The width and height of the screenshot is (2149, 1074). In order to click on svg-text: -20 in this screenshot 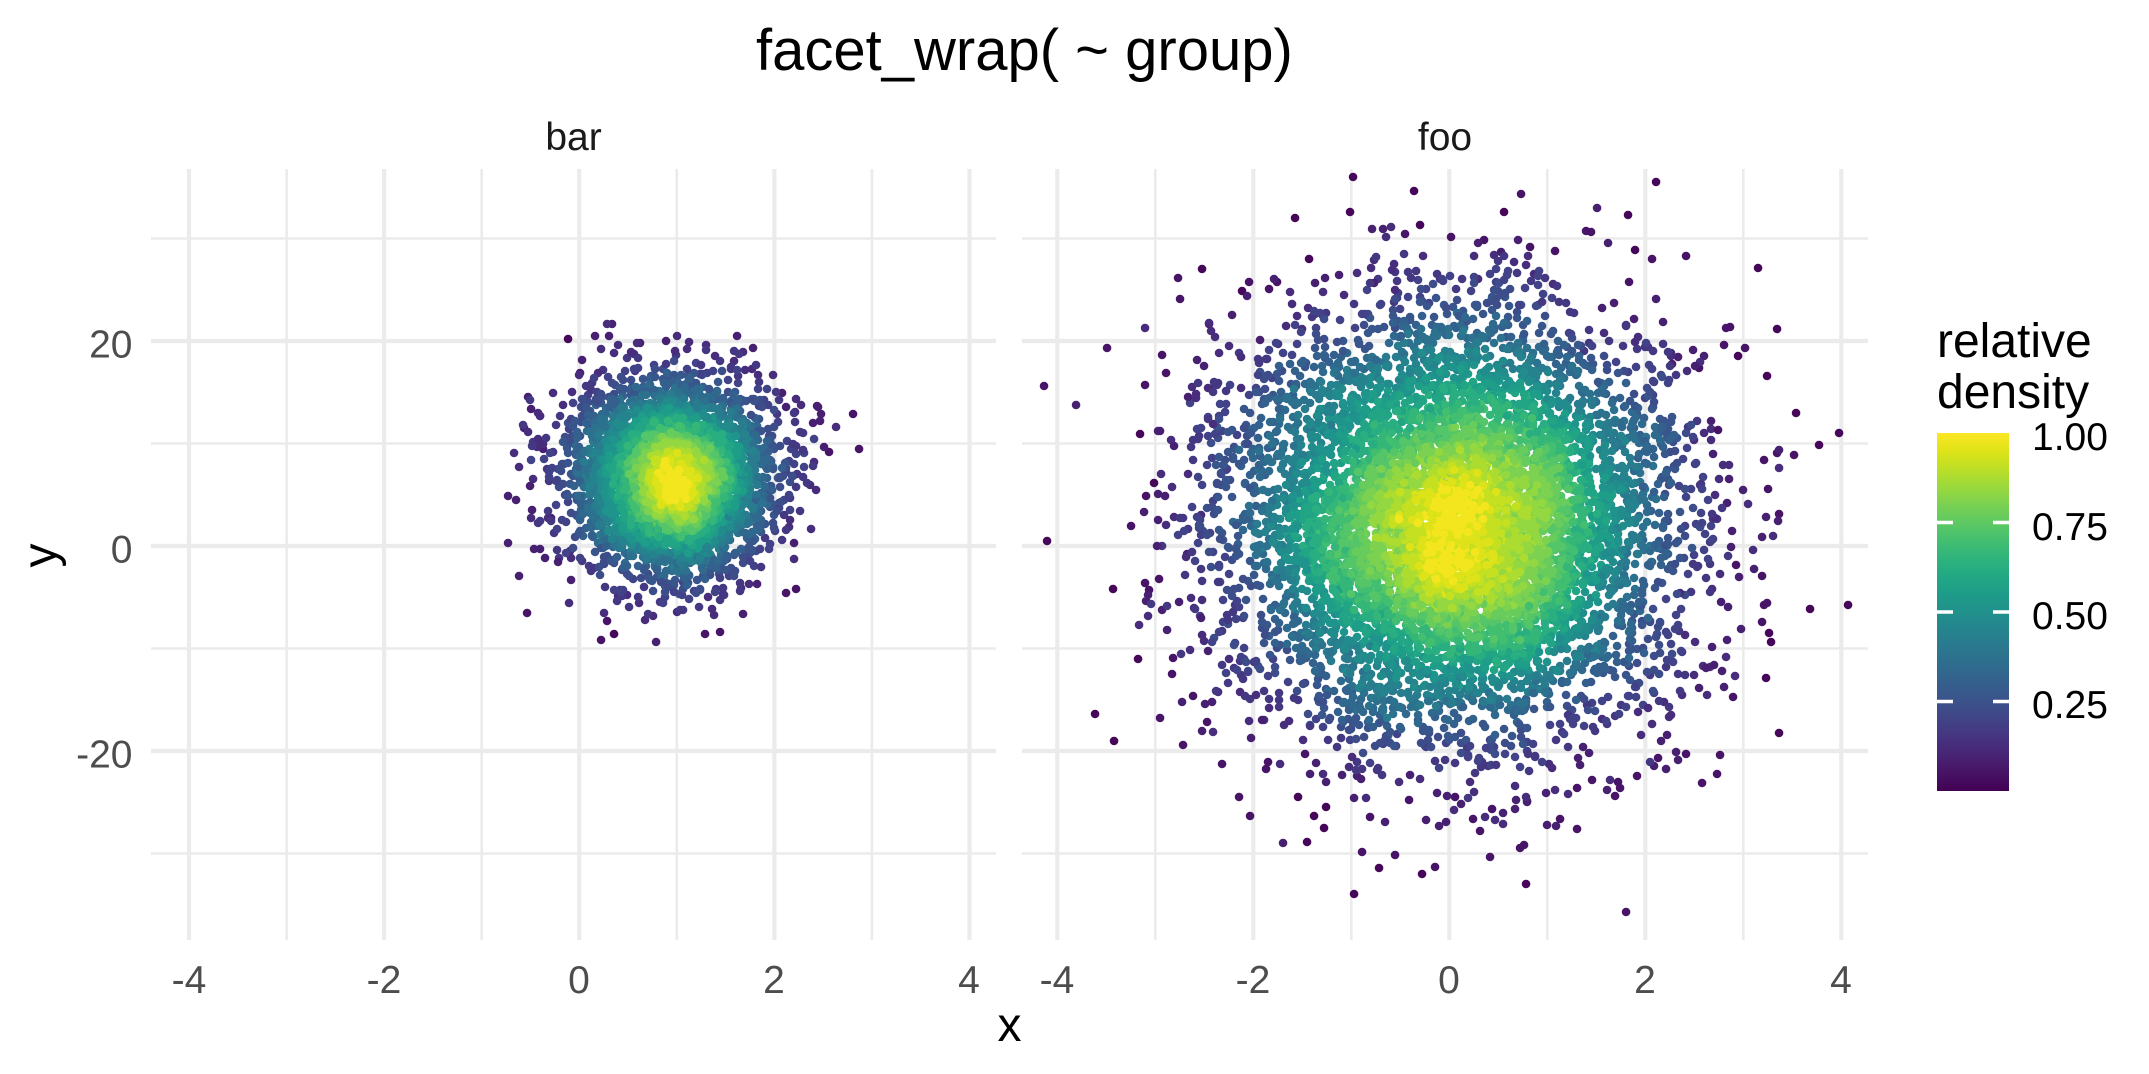, I will do `click(104, 755)`.